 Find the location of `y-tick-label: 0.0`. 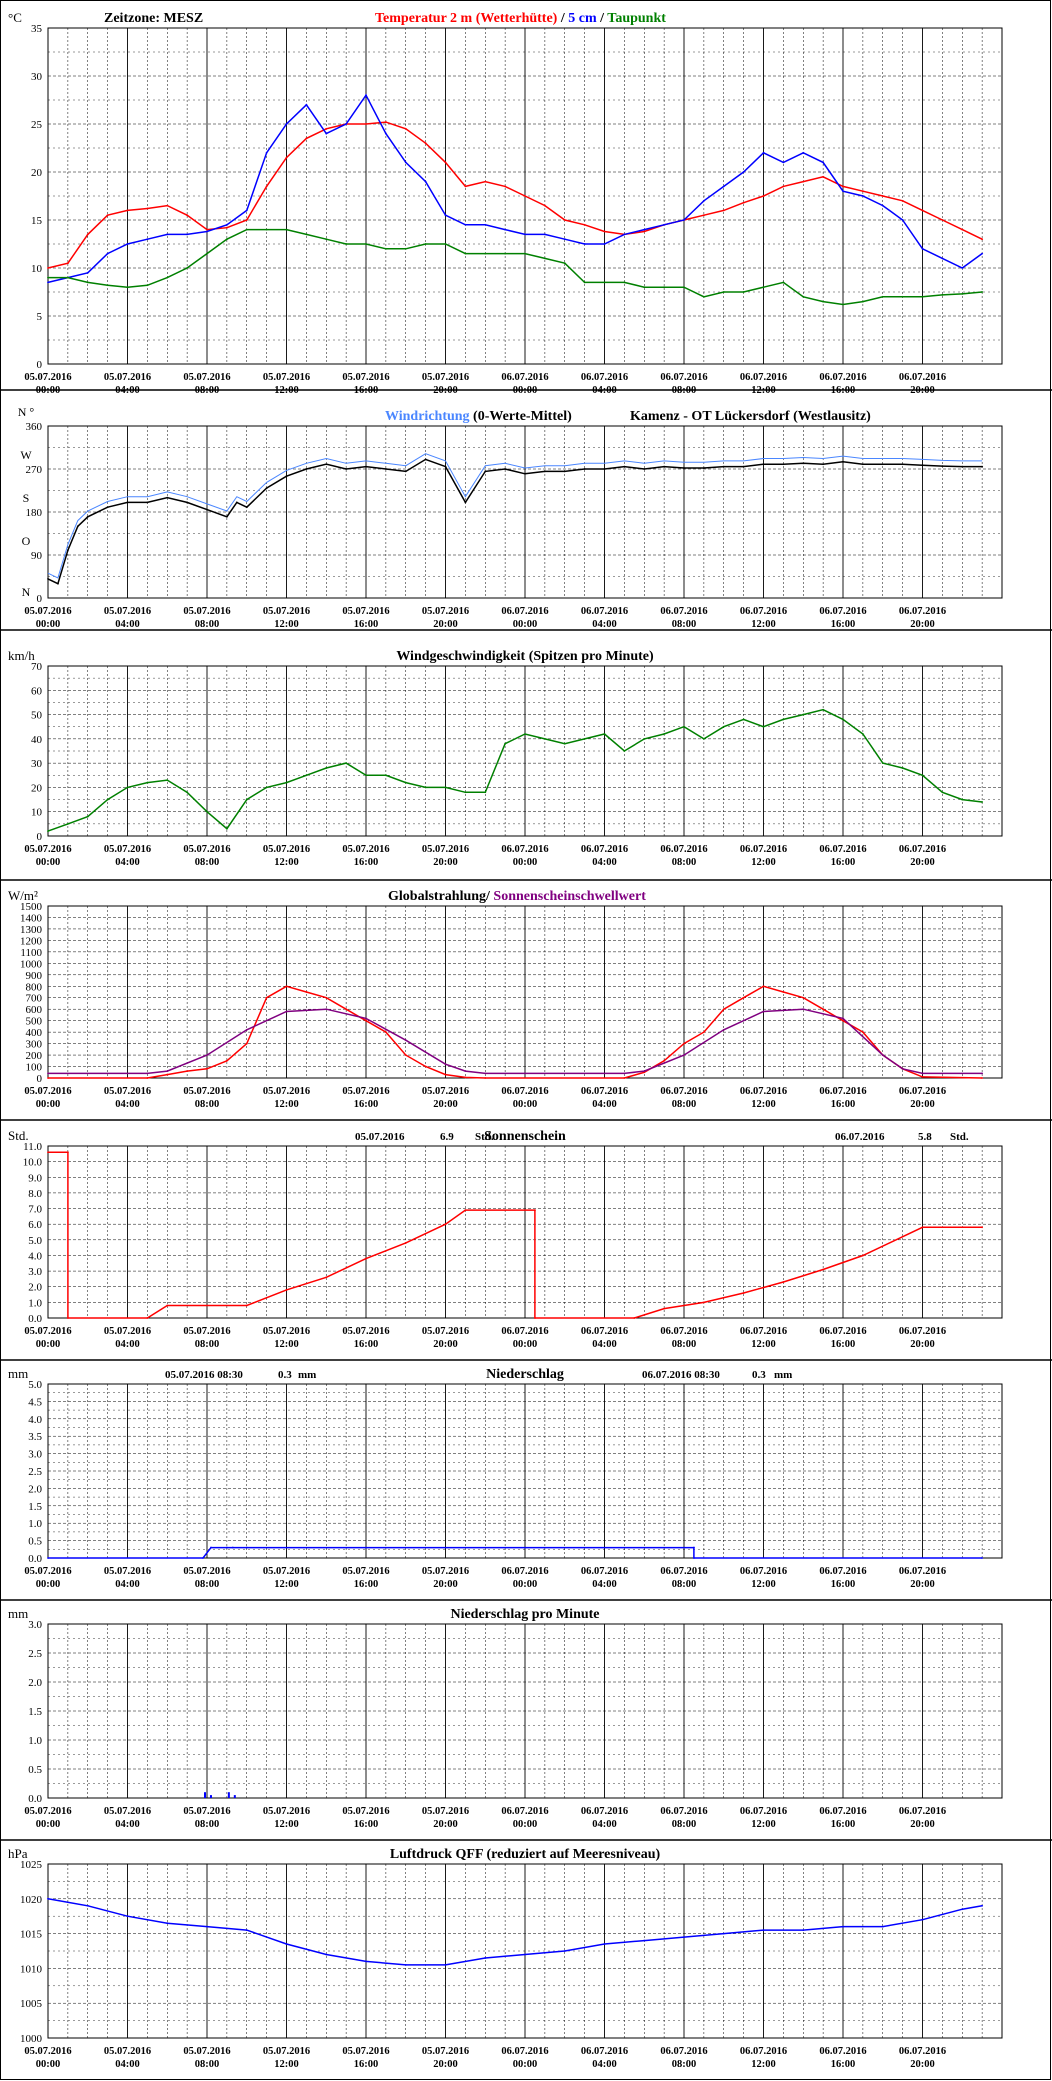

y-tick-label: 0.0 is located at coordinates (35, 1559).